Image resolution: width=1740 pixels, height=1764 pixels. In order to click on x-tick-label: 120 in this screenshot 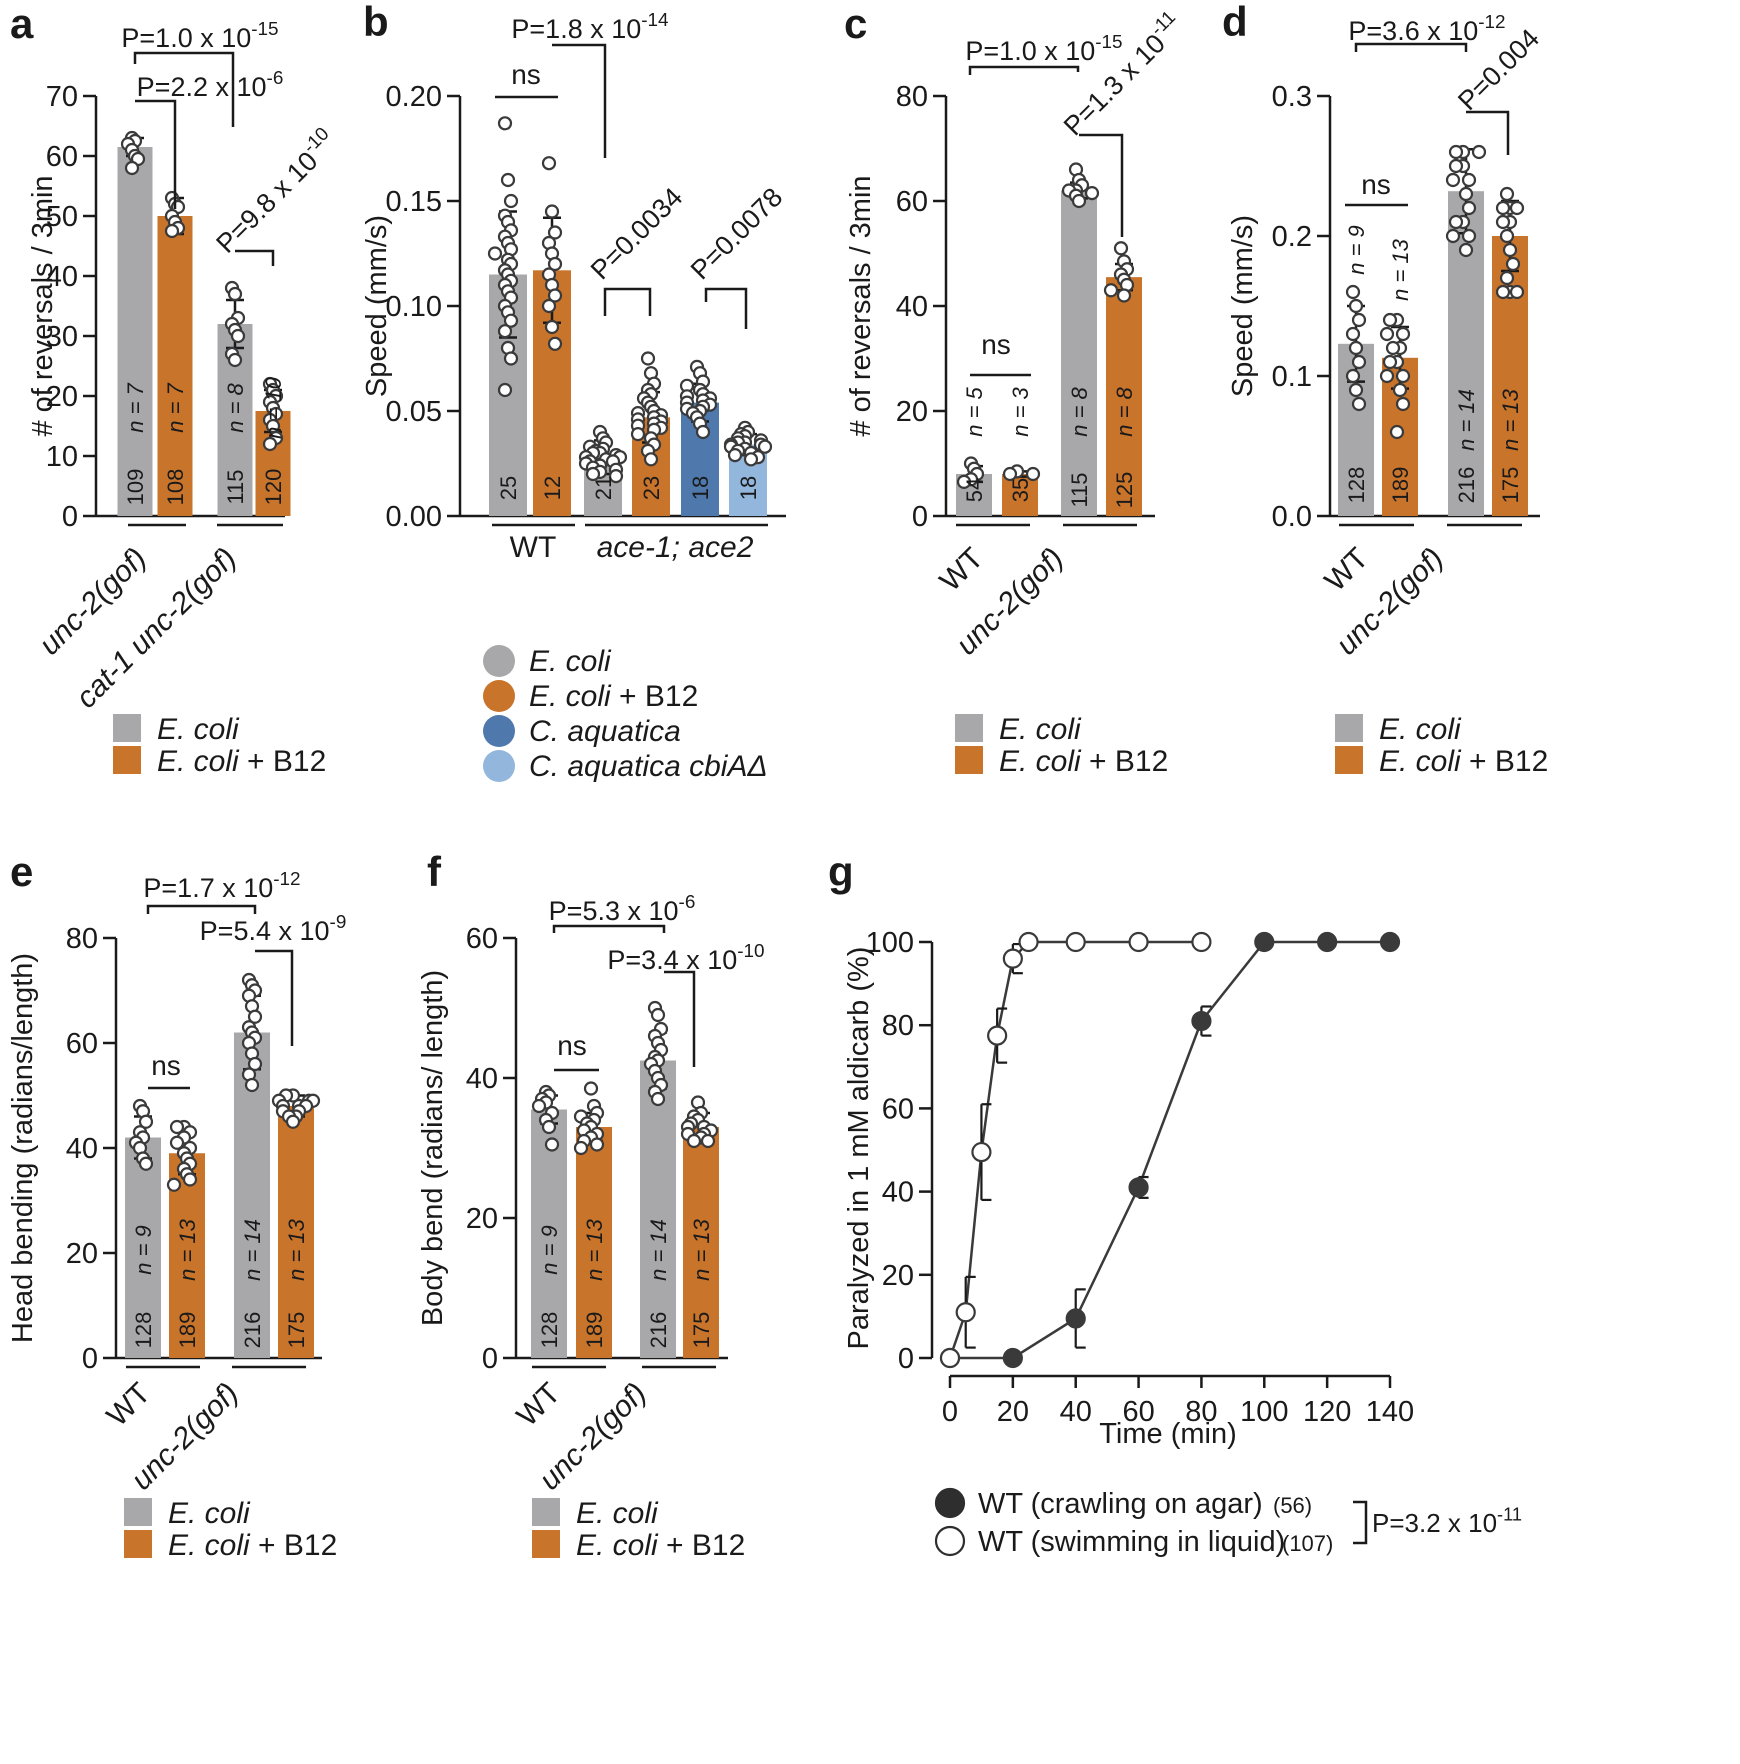, I will do `click(1327, 1412)`.